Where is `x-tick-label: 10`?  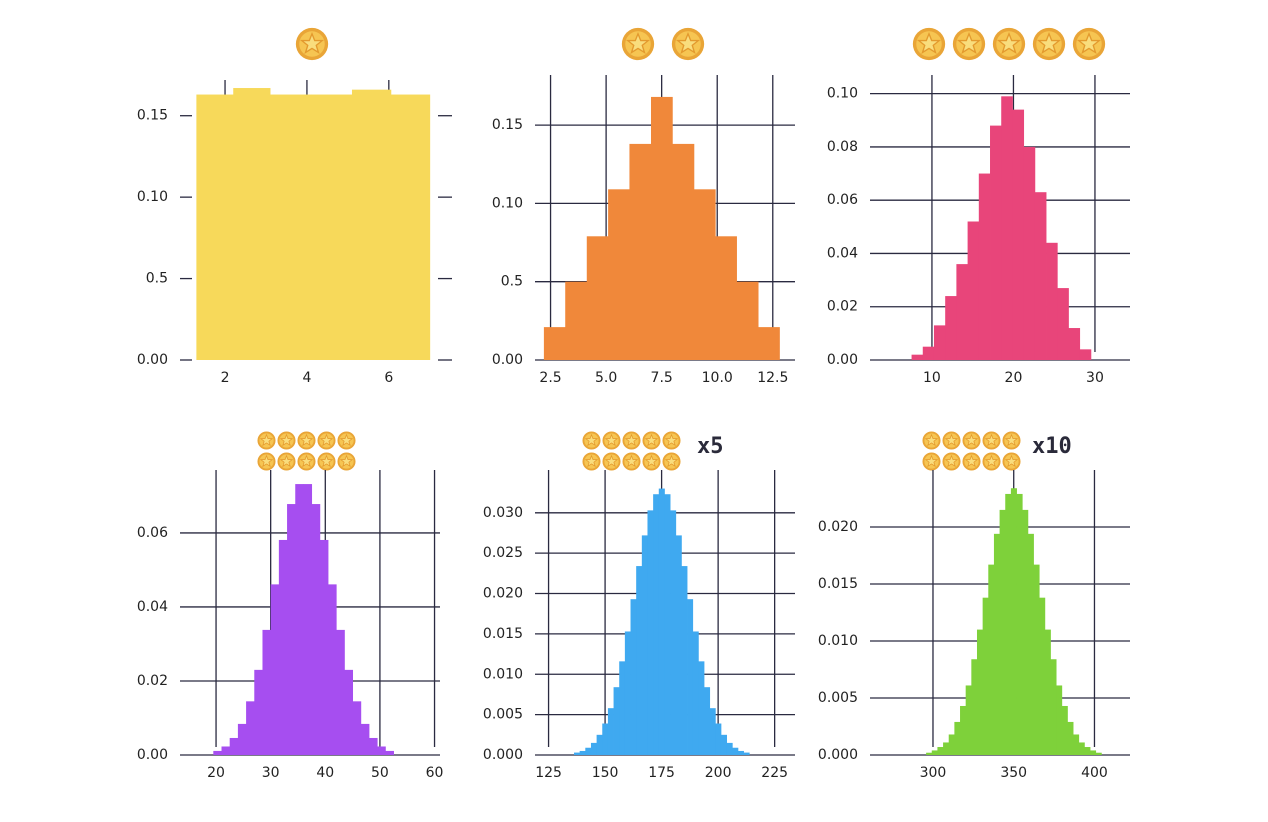
x-tick-label: 10 is located at coordinates (932, 378).